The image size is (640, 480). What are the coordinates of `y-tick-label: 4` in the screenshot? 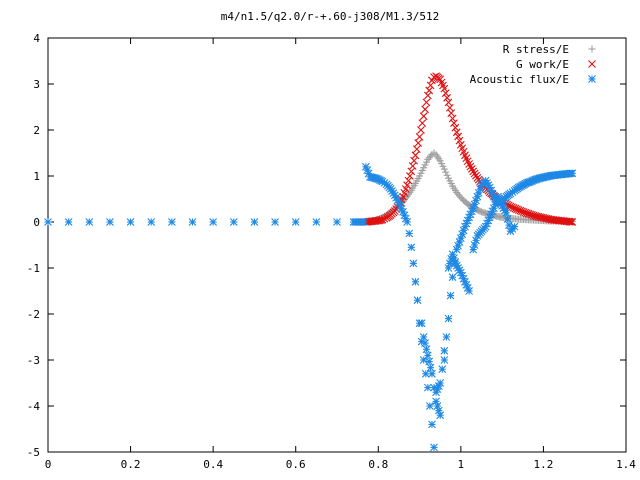 It's located at (36, 38).